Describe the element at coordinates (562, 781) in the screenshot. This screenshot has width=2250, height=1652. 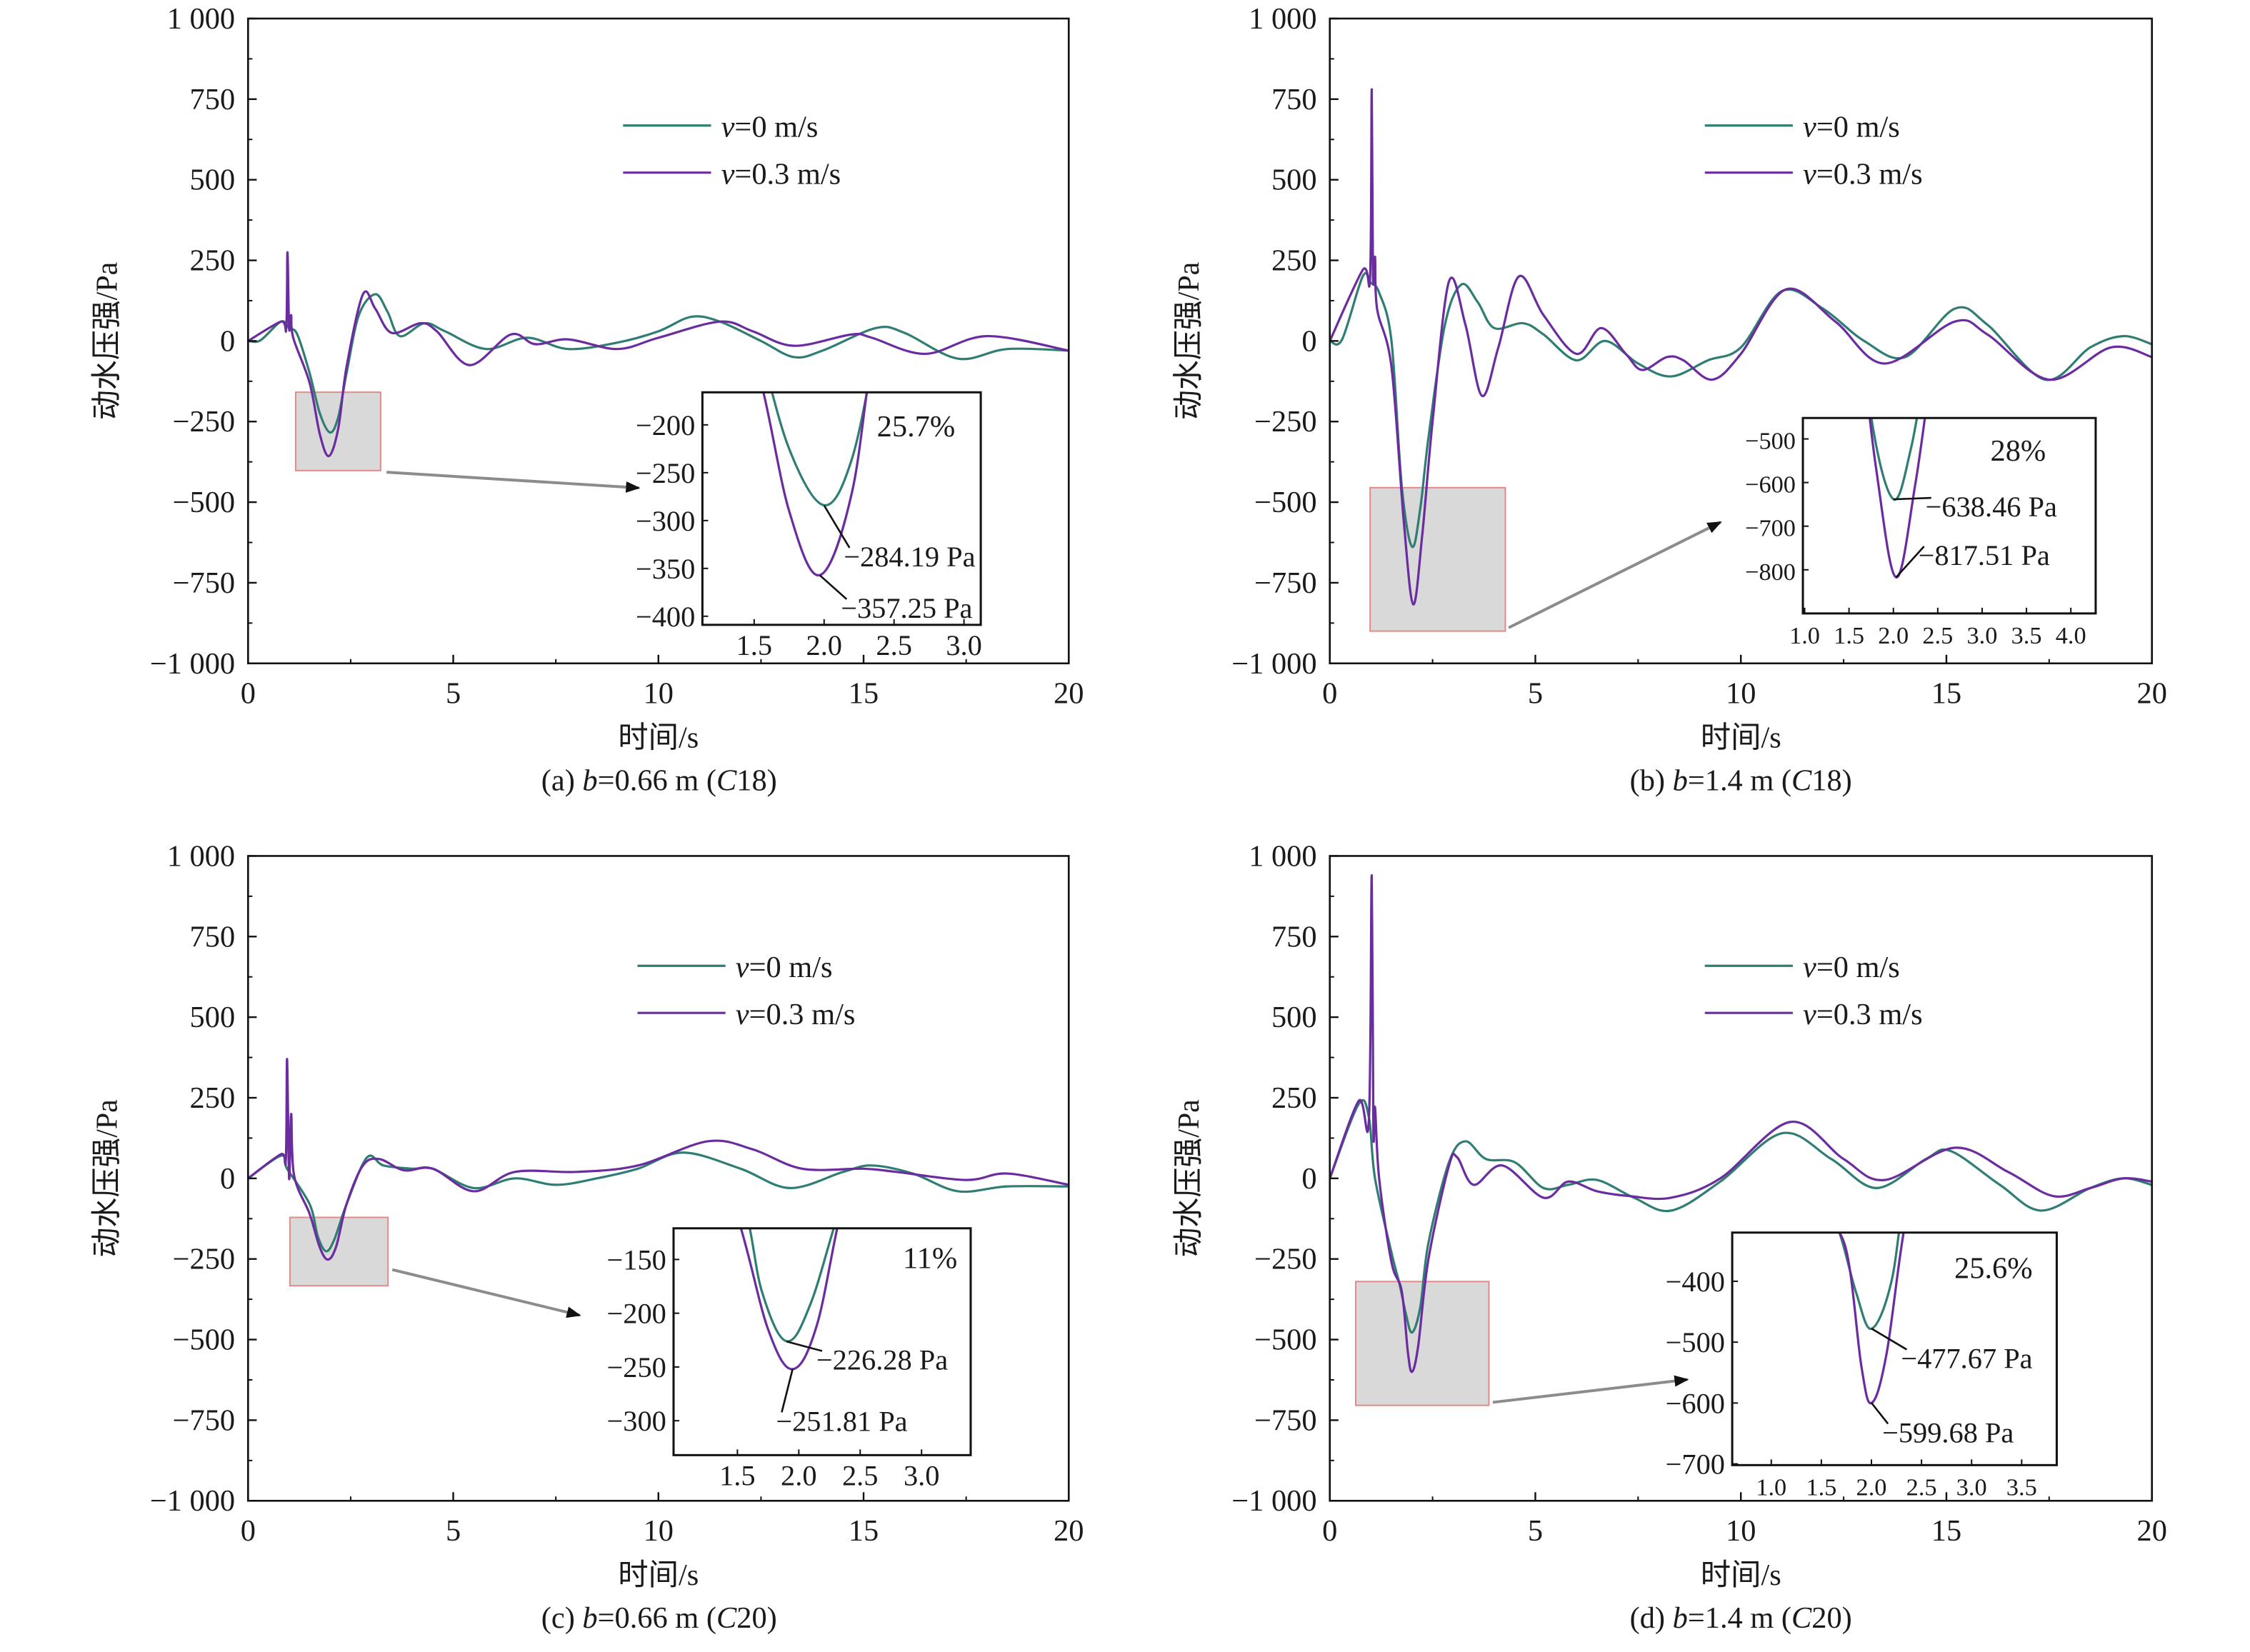
I see `caption-prefix: (a)` at that location.